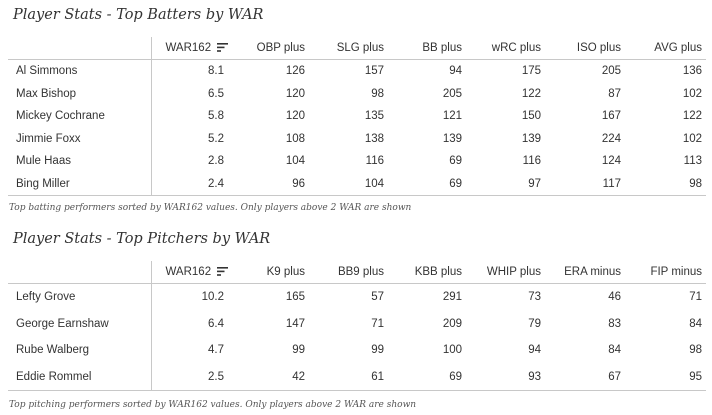 This screenshot has width=712, height=415. What do you see at coordinates (531, 71) in the screenshot?
I see `stat-cell: 175` at bounding box center [531, 71].